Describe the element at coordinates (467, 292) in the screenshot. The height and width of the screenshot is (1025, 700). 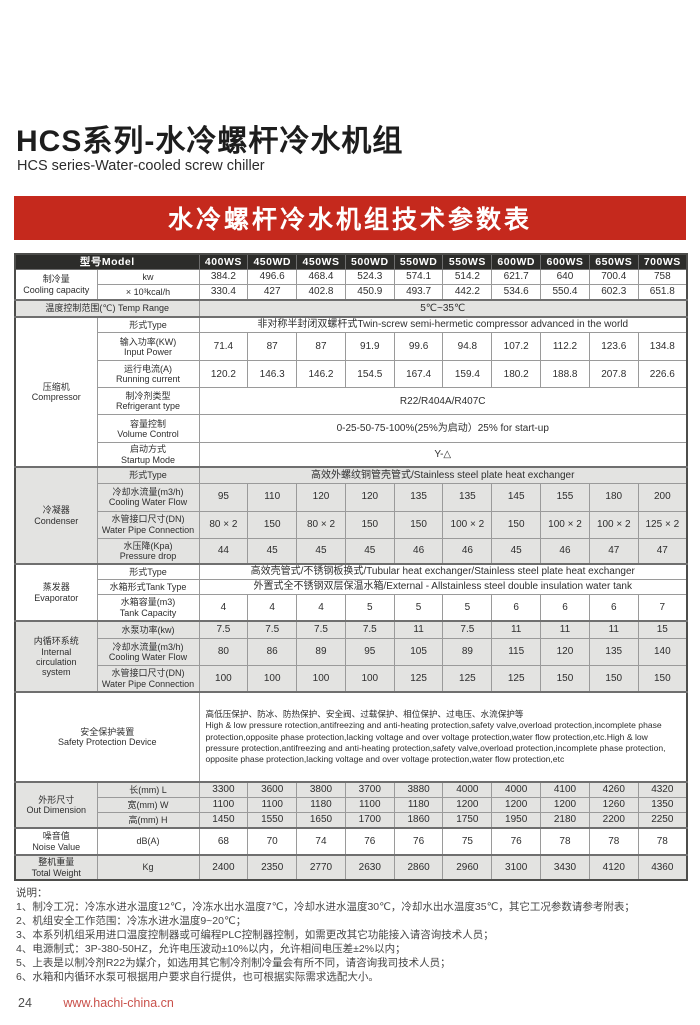
I see `spec-value-cell: 442.2` at that location.